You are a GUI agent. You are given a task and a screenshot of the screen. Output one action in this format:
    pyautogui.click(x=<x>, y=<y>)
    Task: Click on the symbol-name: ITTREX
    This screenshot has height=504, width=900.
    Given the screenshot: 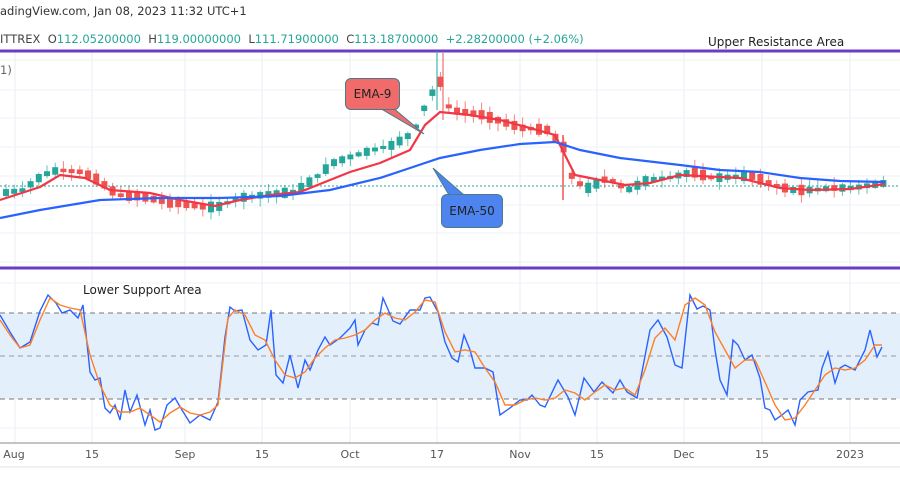 What is the action you would take?
    pyautogui.click(x=20, y=39)
    